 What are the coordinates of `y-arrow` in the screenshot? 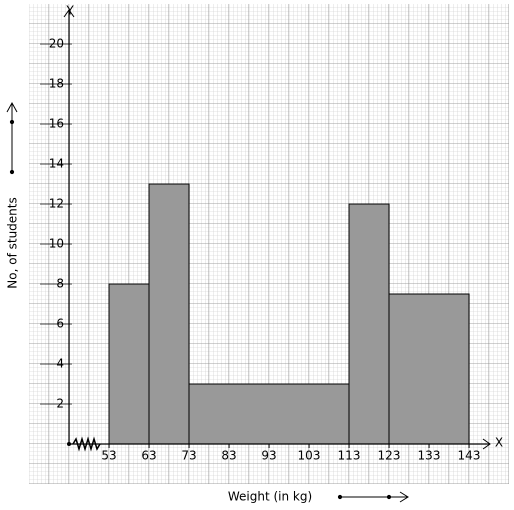 It's located at (69, 13).